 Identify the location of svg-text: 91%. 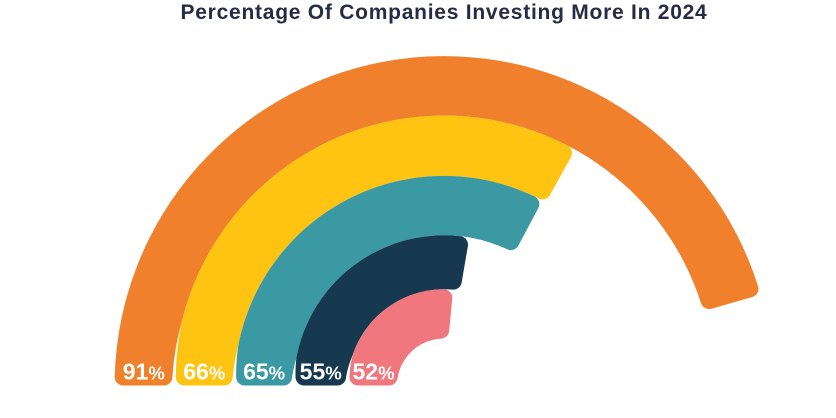
(144, 371).